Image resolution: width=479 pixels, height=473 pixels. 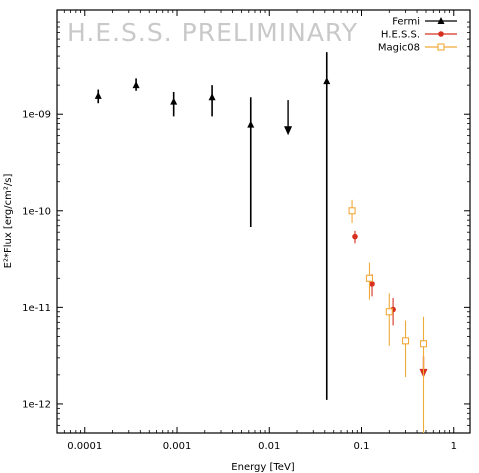 I want to click on watermark: H.E.S.S. PRELIMINARY, so click(x=212, y=32).